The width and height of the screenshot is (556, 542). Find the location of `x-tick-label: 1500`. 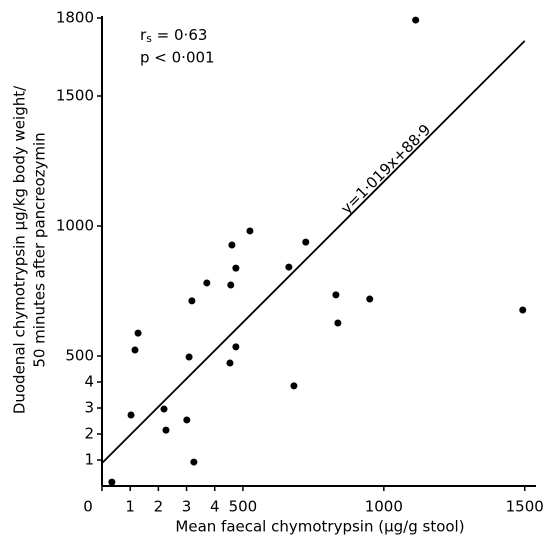

x-tick-label: 1500 is located at coordinates (525, 507).